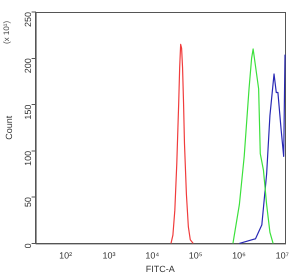 The width and height of the screenshot is (291, 275). What do you see at coordinates (28, 20) in the screenshot?
I see `y-tick-label: 250` at bounding box center [28, 20].